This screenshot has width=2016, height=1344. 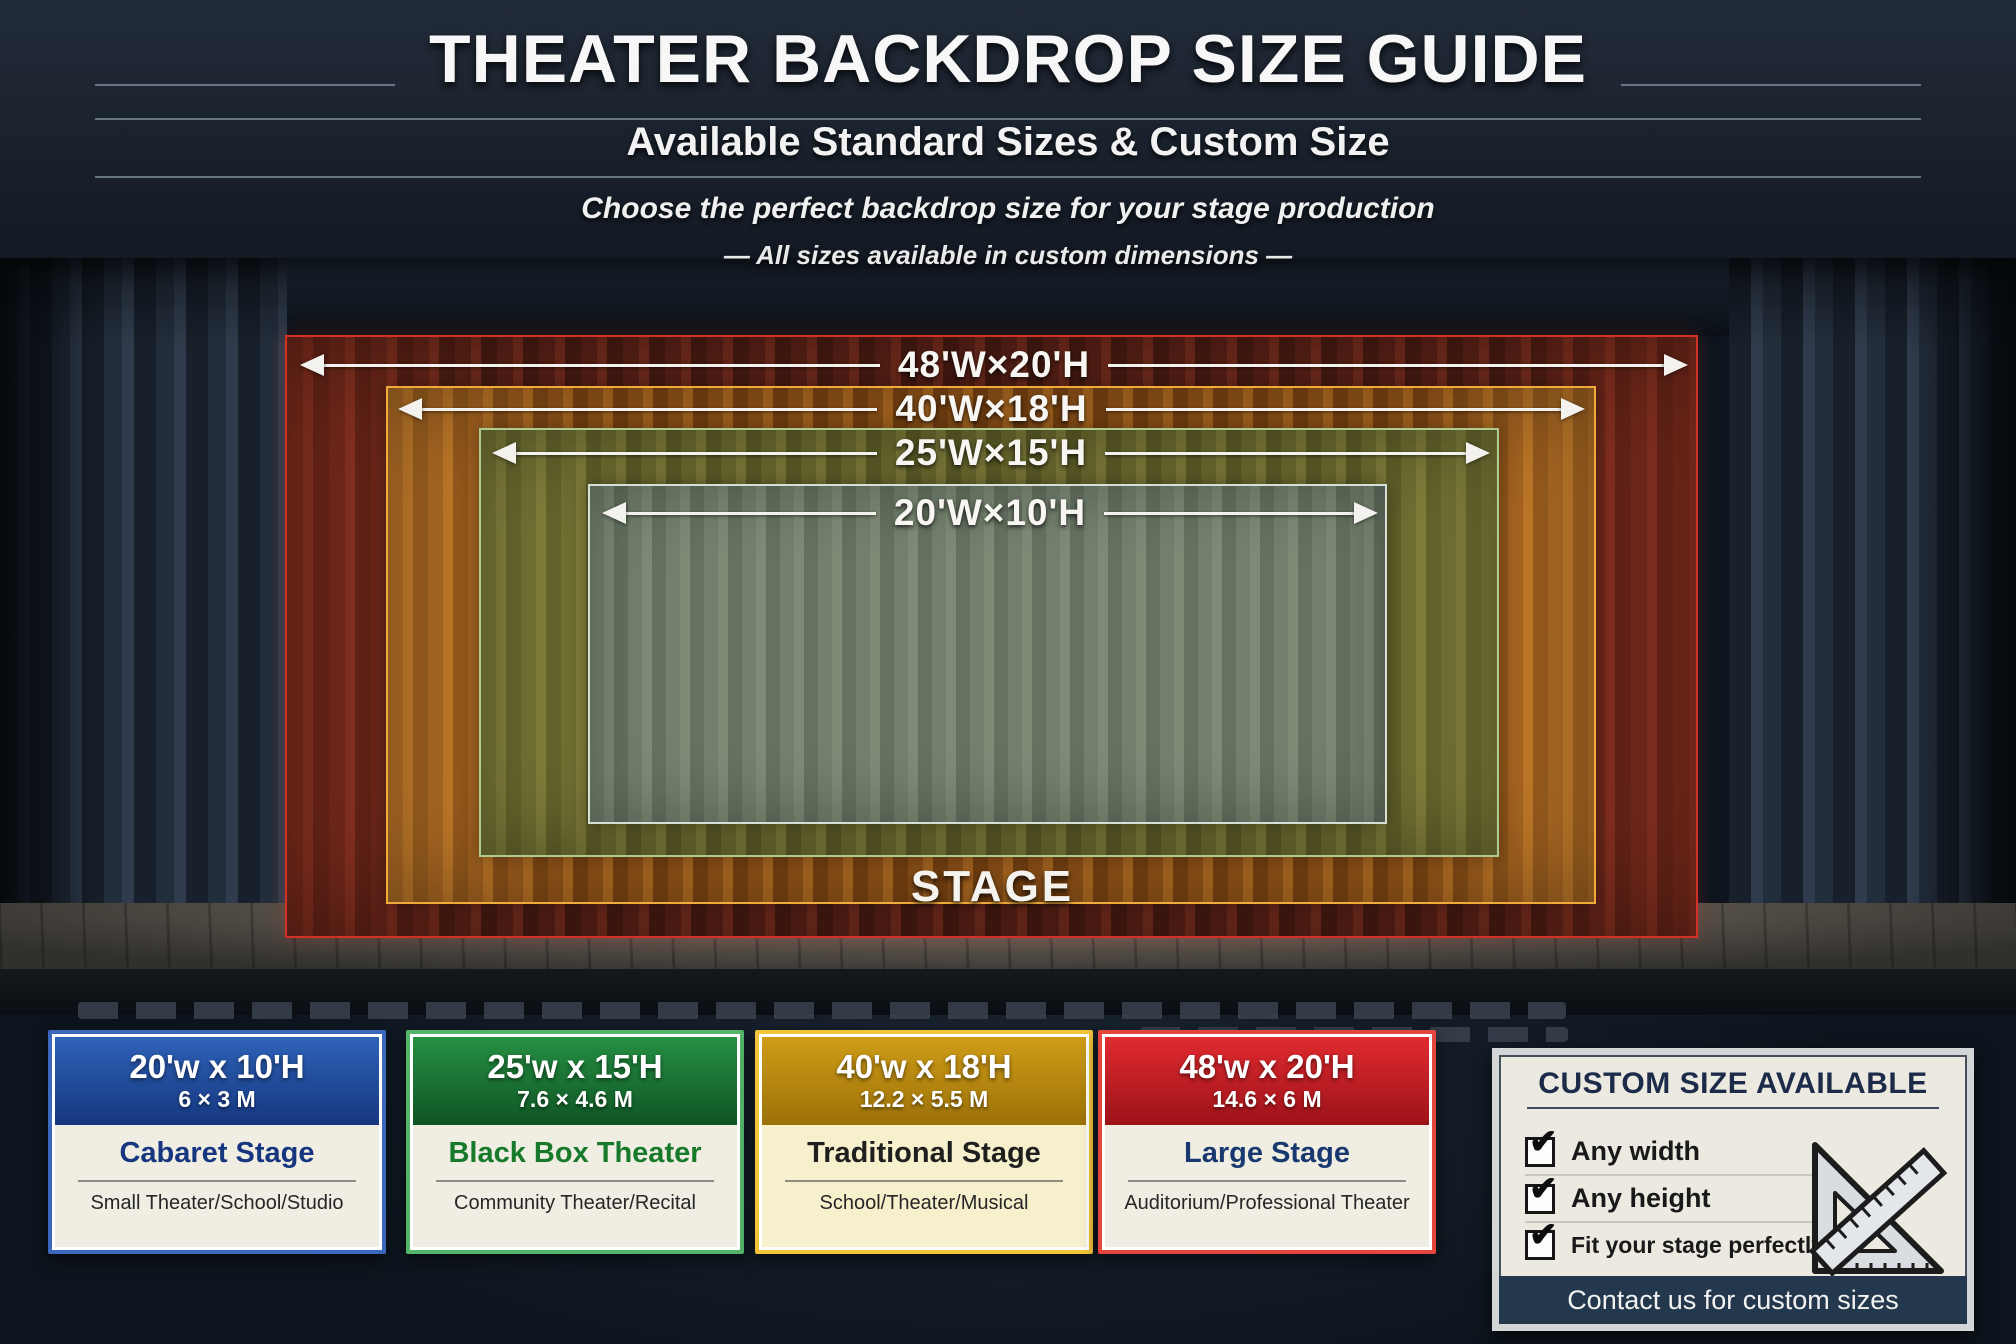 I want to click on card-title: Cabaret Stage, so click(x=217, y=1153).